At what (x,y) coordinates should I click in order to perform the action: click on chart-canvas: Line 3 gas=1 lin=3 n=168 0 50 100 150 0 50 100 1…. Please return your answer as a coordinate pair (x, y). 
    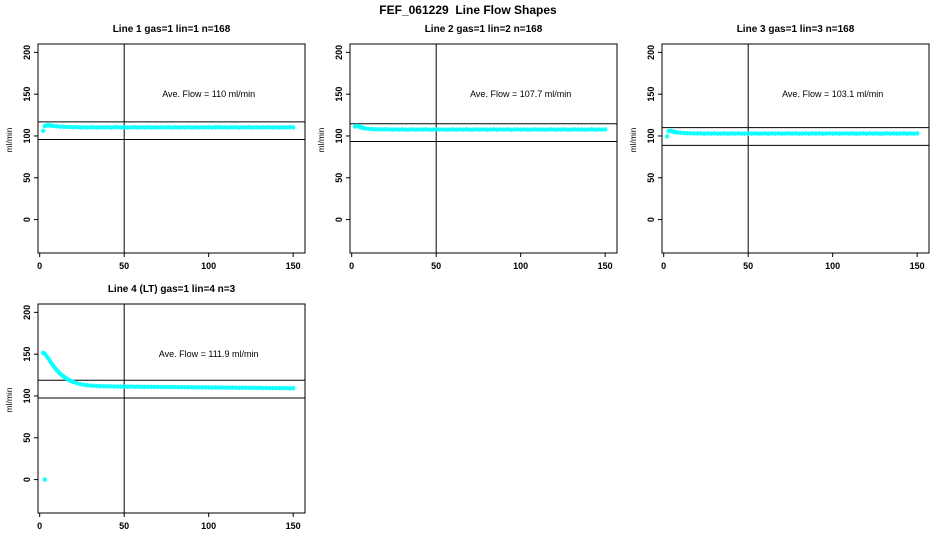
    Looking at the image, I should click on (779, 147).